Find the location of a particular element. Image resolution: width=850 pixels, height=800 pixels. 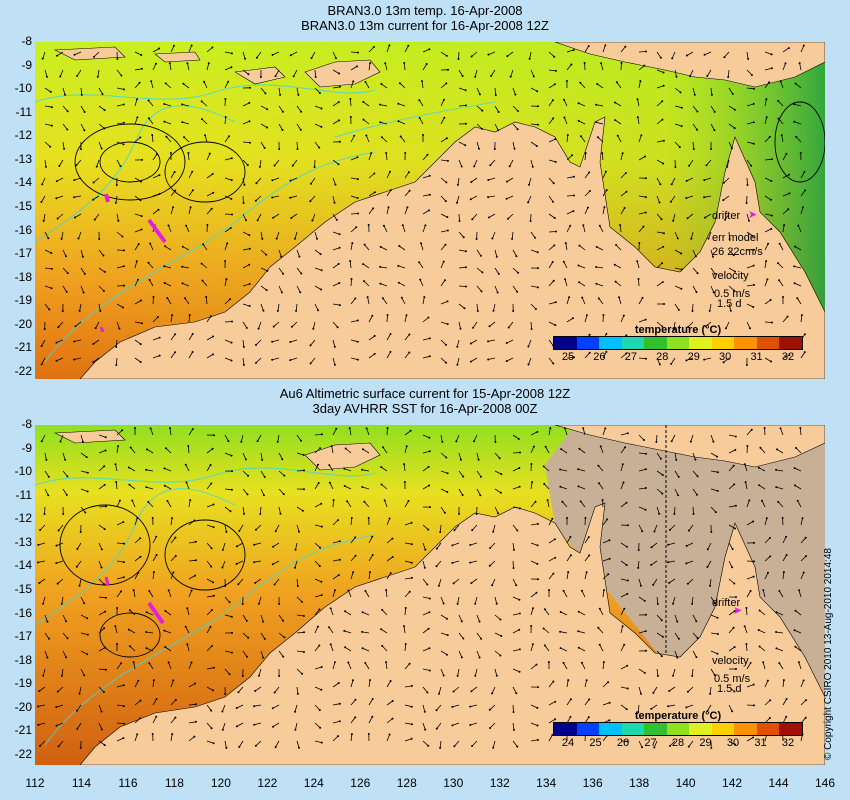

x-tick-label: 124 is located at coordinates (313, 783).